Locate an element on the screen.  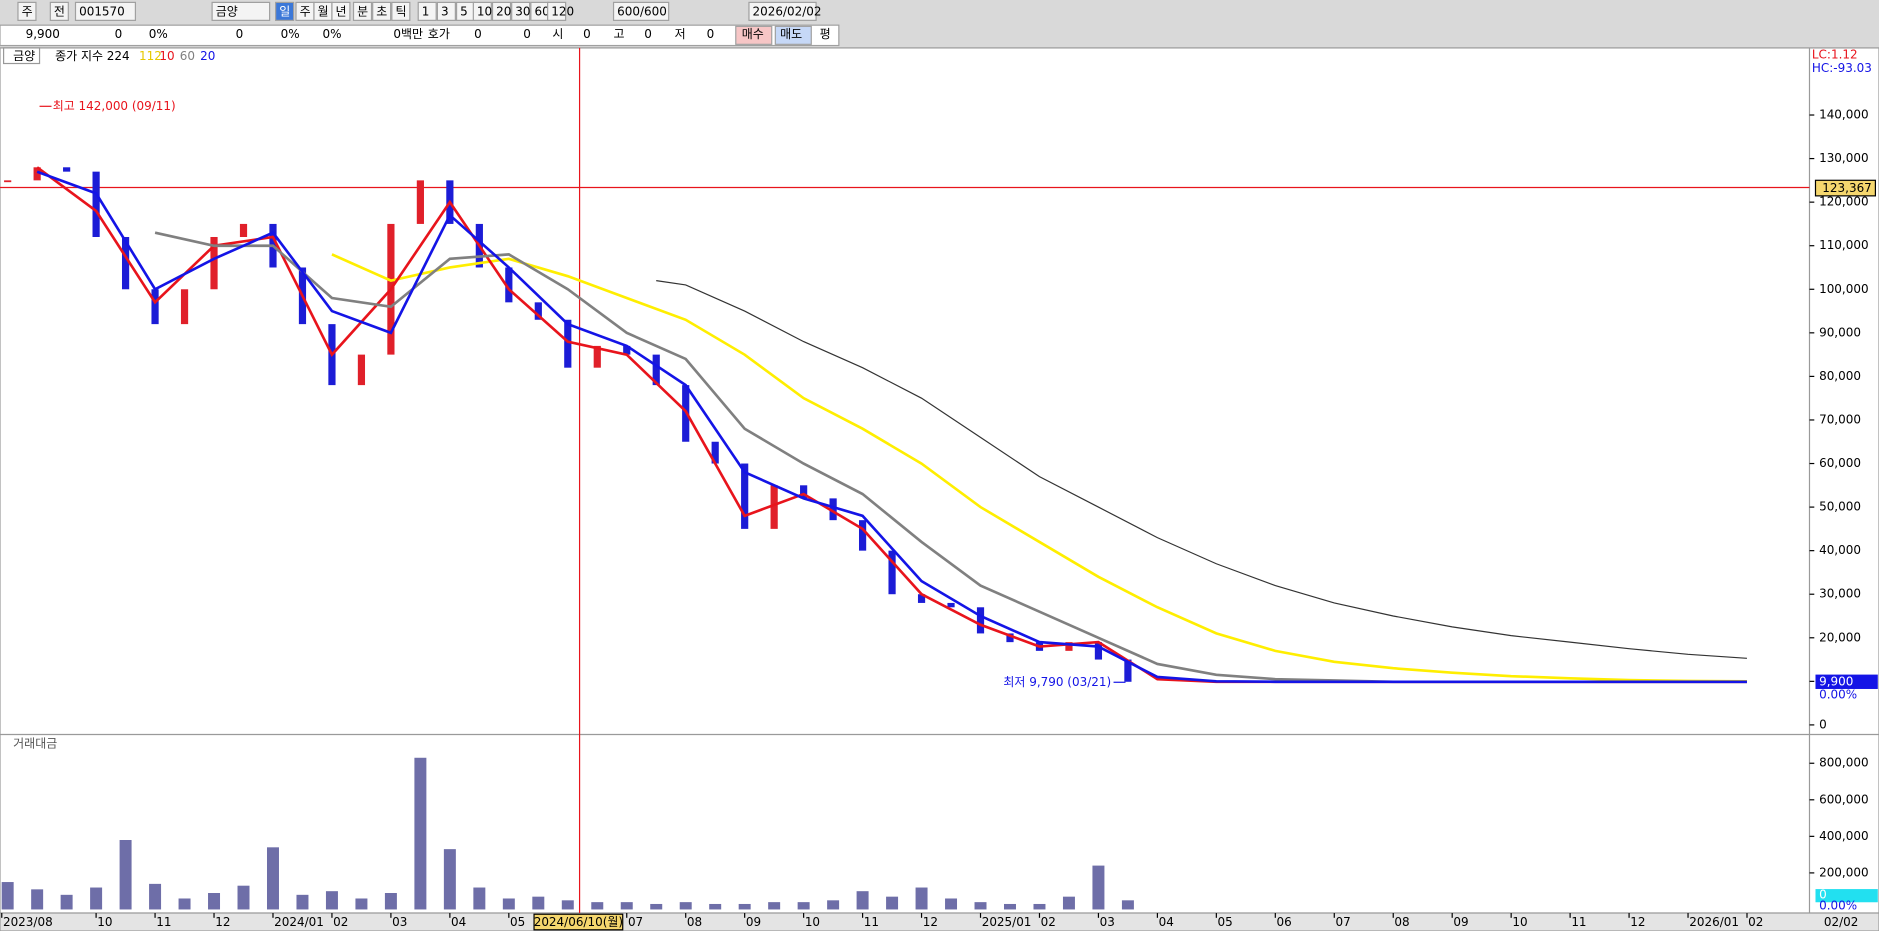
toolbar-text: 20 is located at coordinates (503, 11).